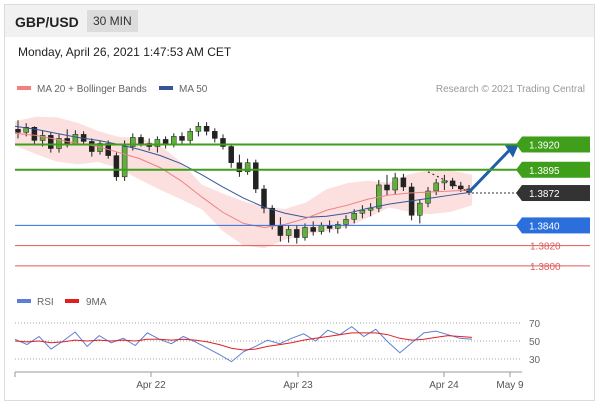  I want to click on ma20-legend-swatch, so click(24, 88).